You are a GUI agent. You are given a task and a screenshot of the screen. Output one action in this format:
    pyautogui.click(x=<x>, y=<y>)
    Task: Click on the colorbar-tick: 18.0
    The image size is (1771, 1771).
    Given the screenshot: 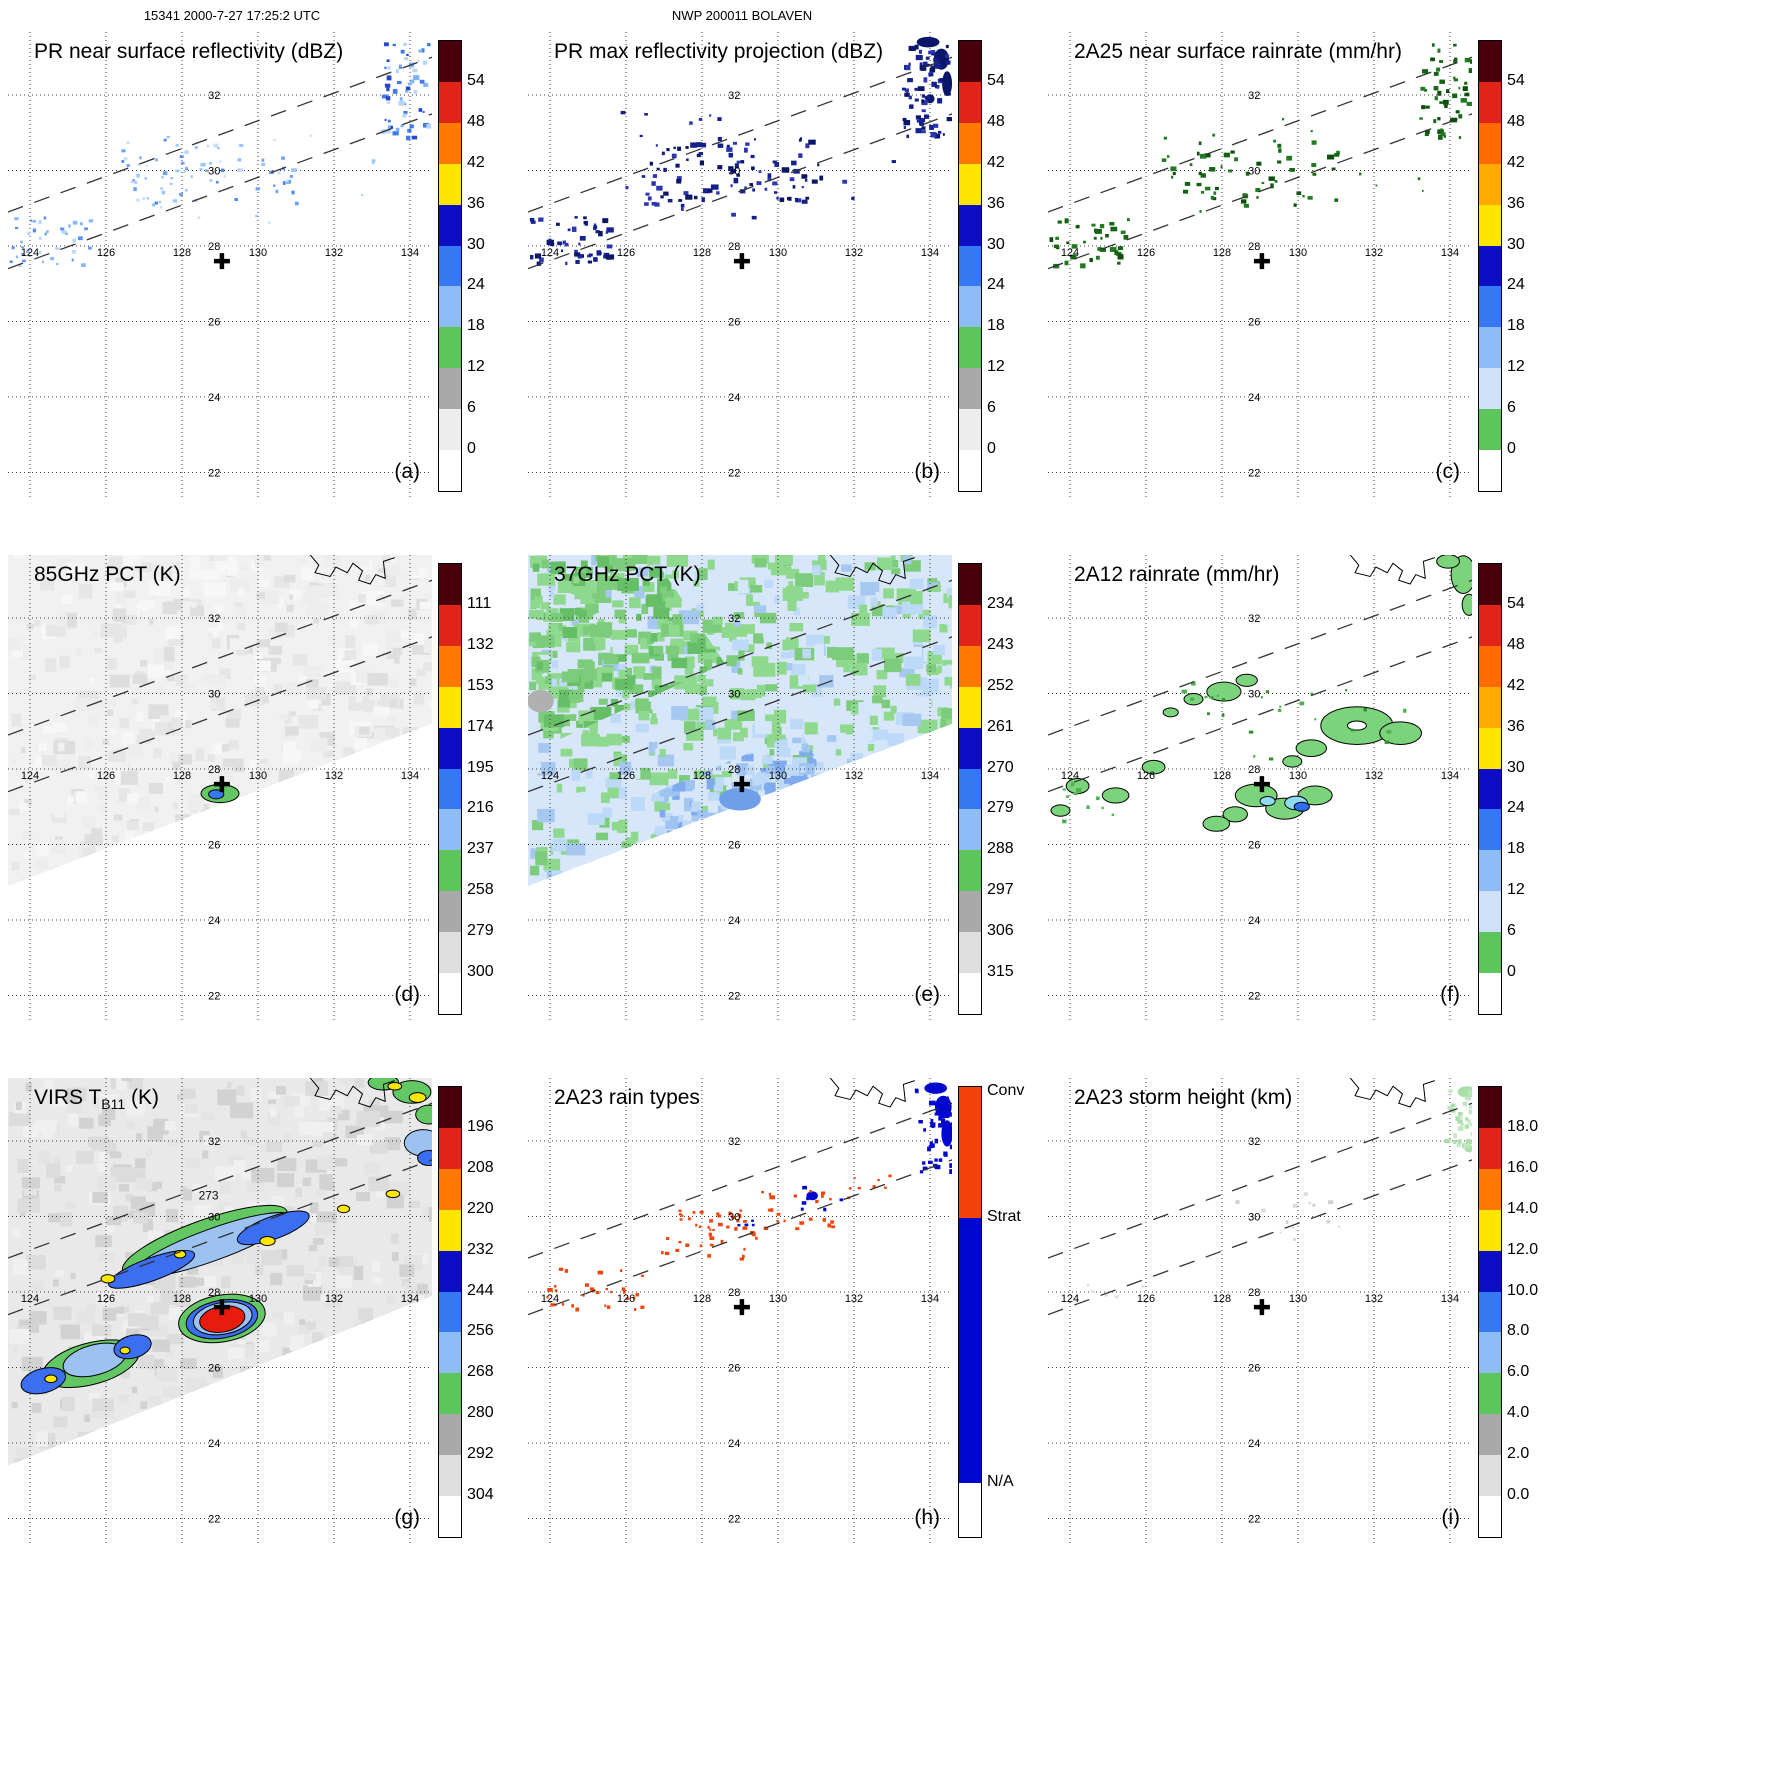 What is the action you would take?
    pyautogui.click(x=1523, y=1126)
    